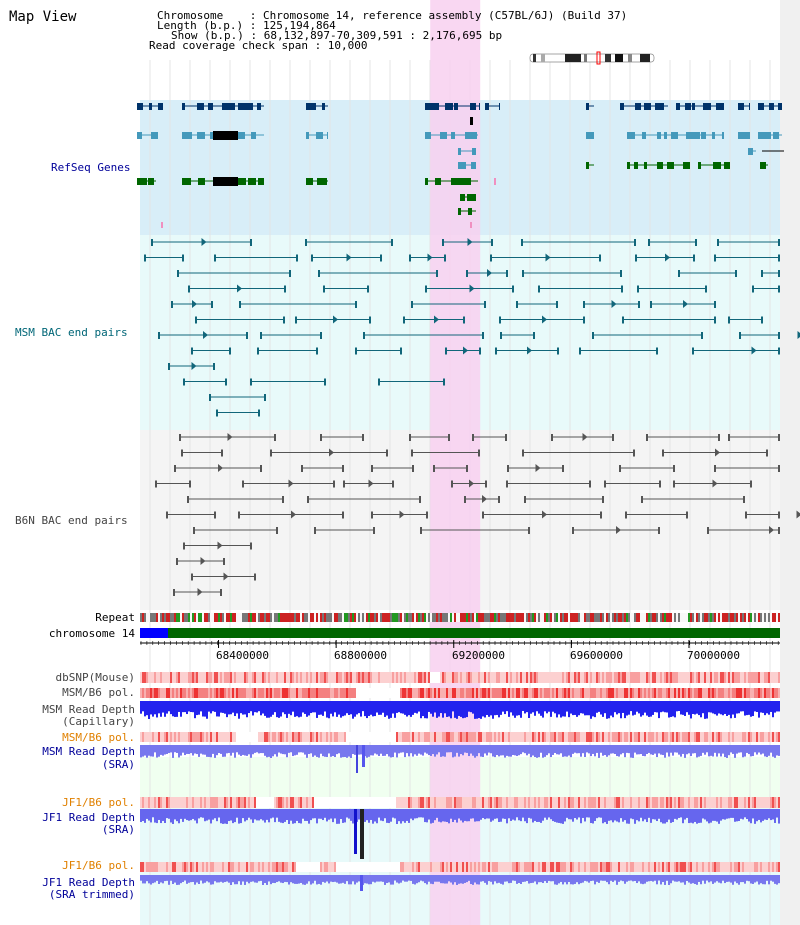 The height and width of the screenshot is (925, 800). What do you see at coordinates (71, 520) in the screenshot?
I see `track-label-b6n-bac: B6N BAC end pairs` at bounding box center [71, 520].